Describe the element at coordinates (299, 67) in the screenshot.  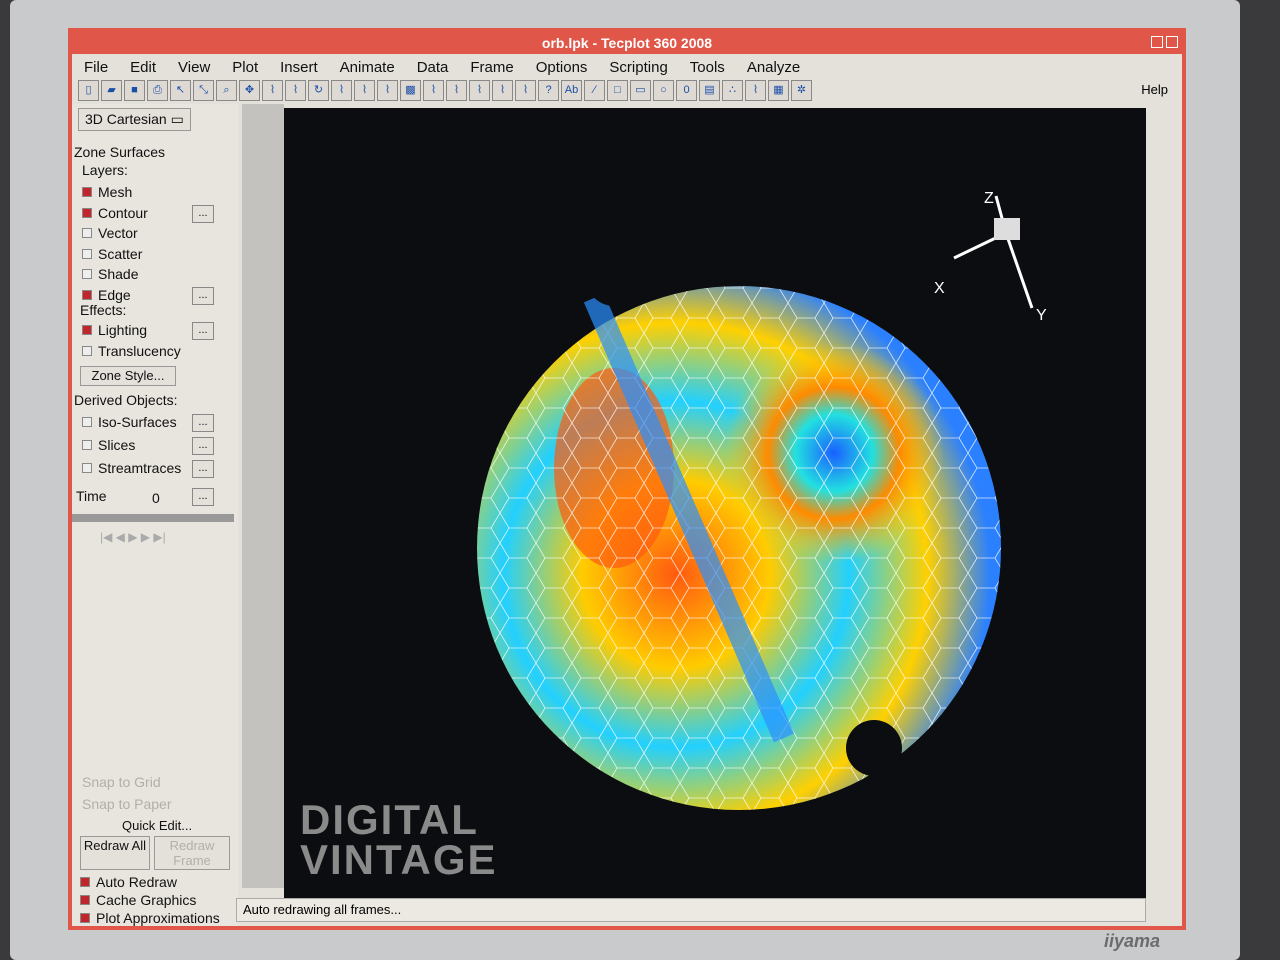
I see `menu-insert: Insert` at that location.